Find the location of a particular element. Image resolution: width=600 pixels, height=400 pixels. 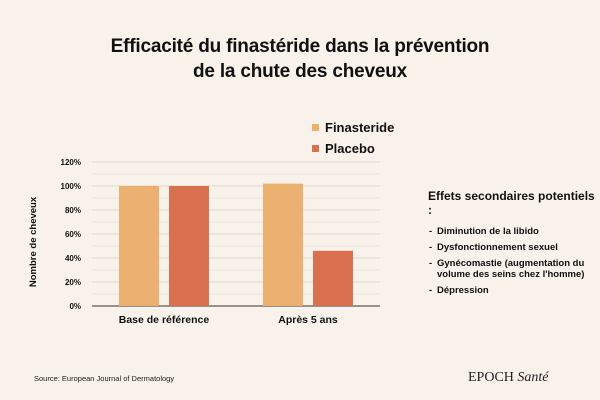

legend-label-placebo: Placebo is located at coordinates (350, 148).